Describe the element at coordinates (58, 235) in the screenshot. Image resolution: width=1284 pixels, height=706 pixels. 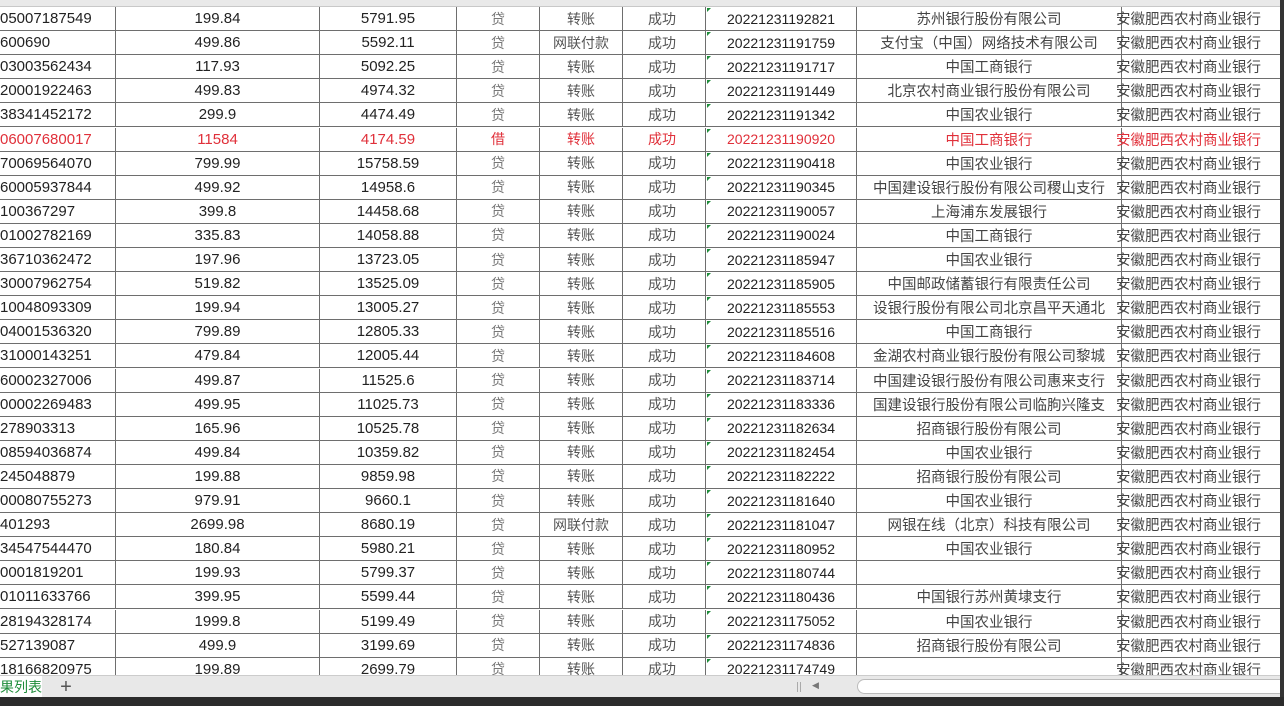
I see `account-cell: 01002782169` at that location.